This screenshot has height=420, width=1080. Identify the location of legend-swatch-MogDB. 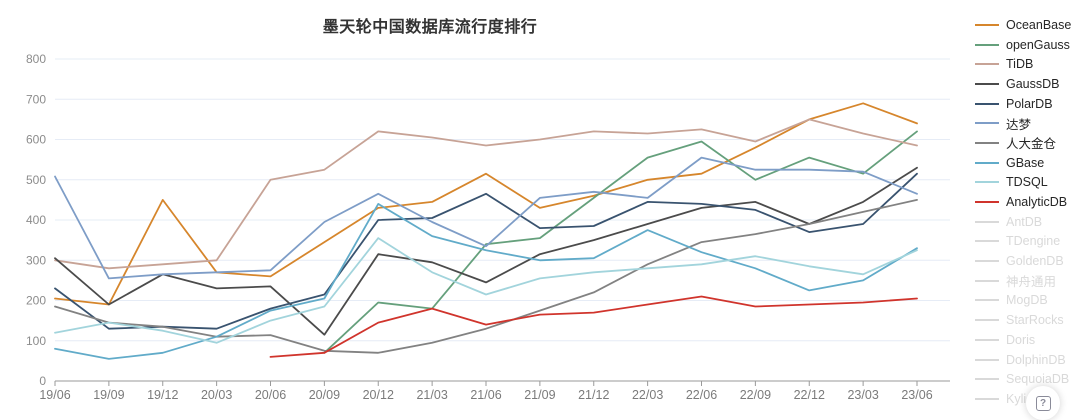
(987, 300).